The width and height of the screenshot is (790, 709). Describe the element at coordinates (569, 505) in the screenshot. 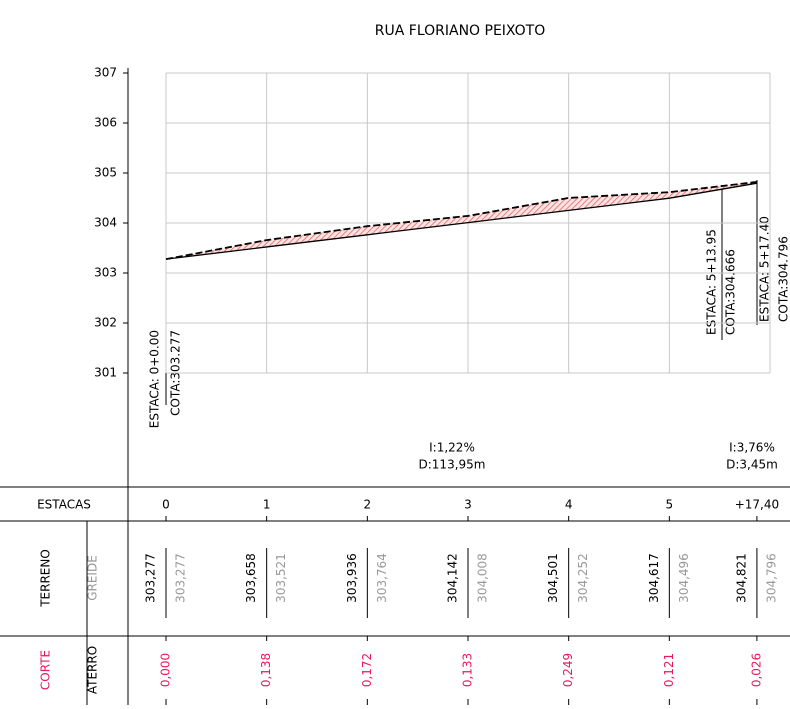

I see `station-label: 4` at that location.